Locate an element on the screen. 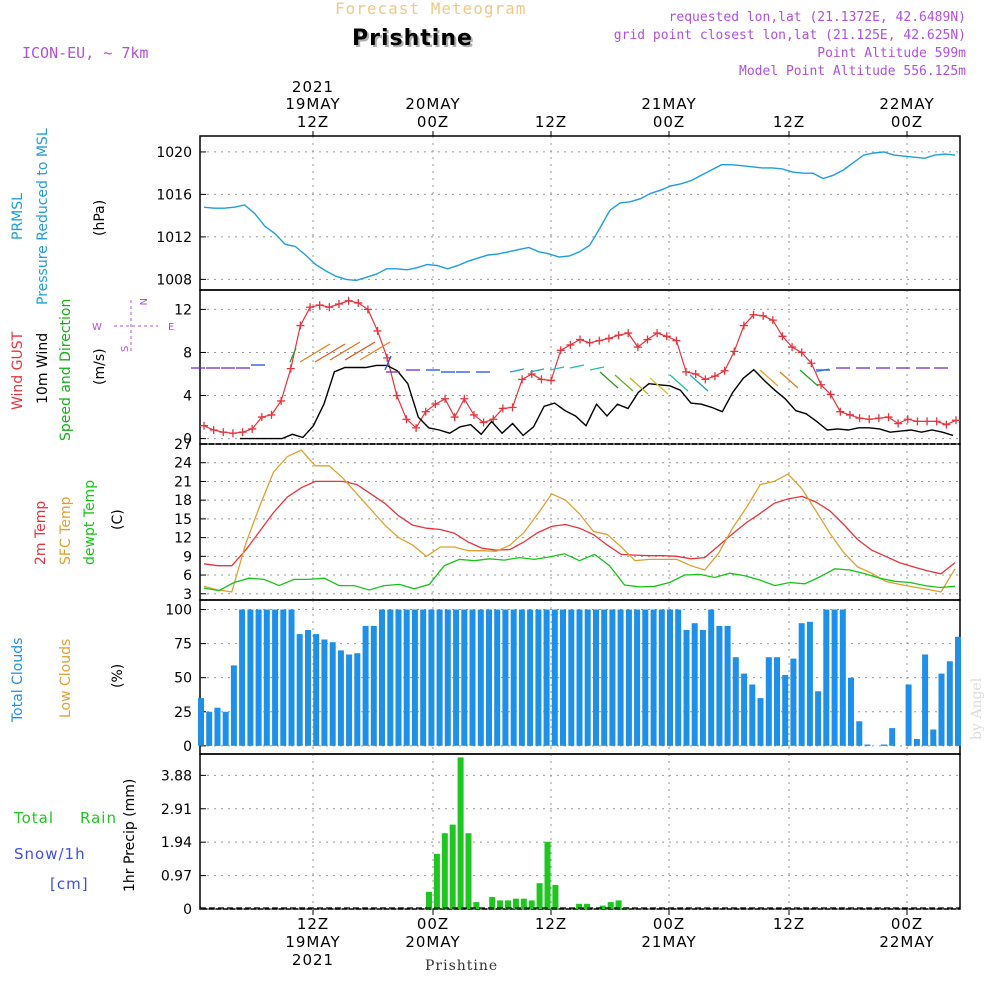 Image resolution: width=1000 pixels, height=1000 pixels. top-hour-label: 12Z is located at coordinates (313, 122).